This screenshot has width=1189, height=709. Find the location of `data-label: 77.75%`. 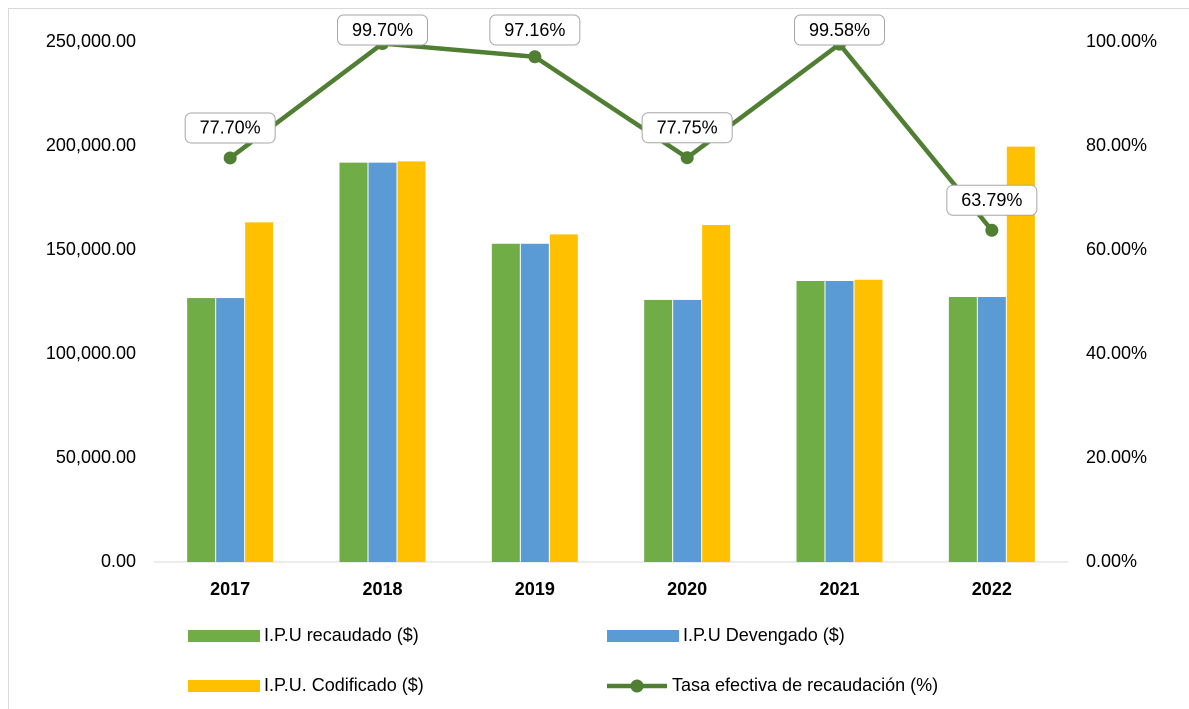

data-label: 77.75% is located at coordinates (687, 127).